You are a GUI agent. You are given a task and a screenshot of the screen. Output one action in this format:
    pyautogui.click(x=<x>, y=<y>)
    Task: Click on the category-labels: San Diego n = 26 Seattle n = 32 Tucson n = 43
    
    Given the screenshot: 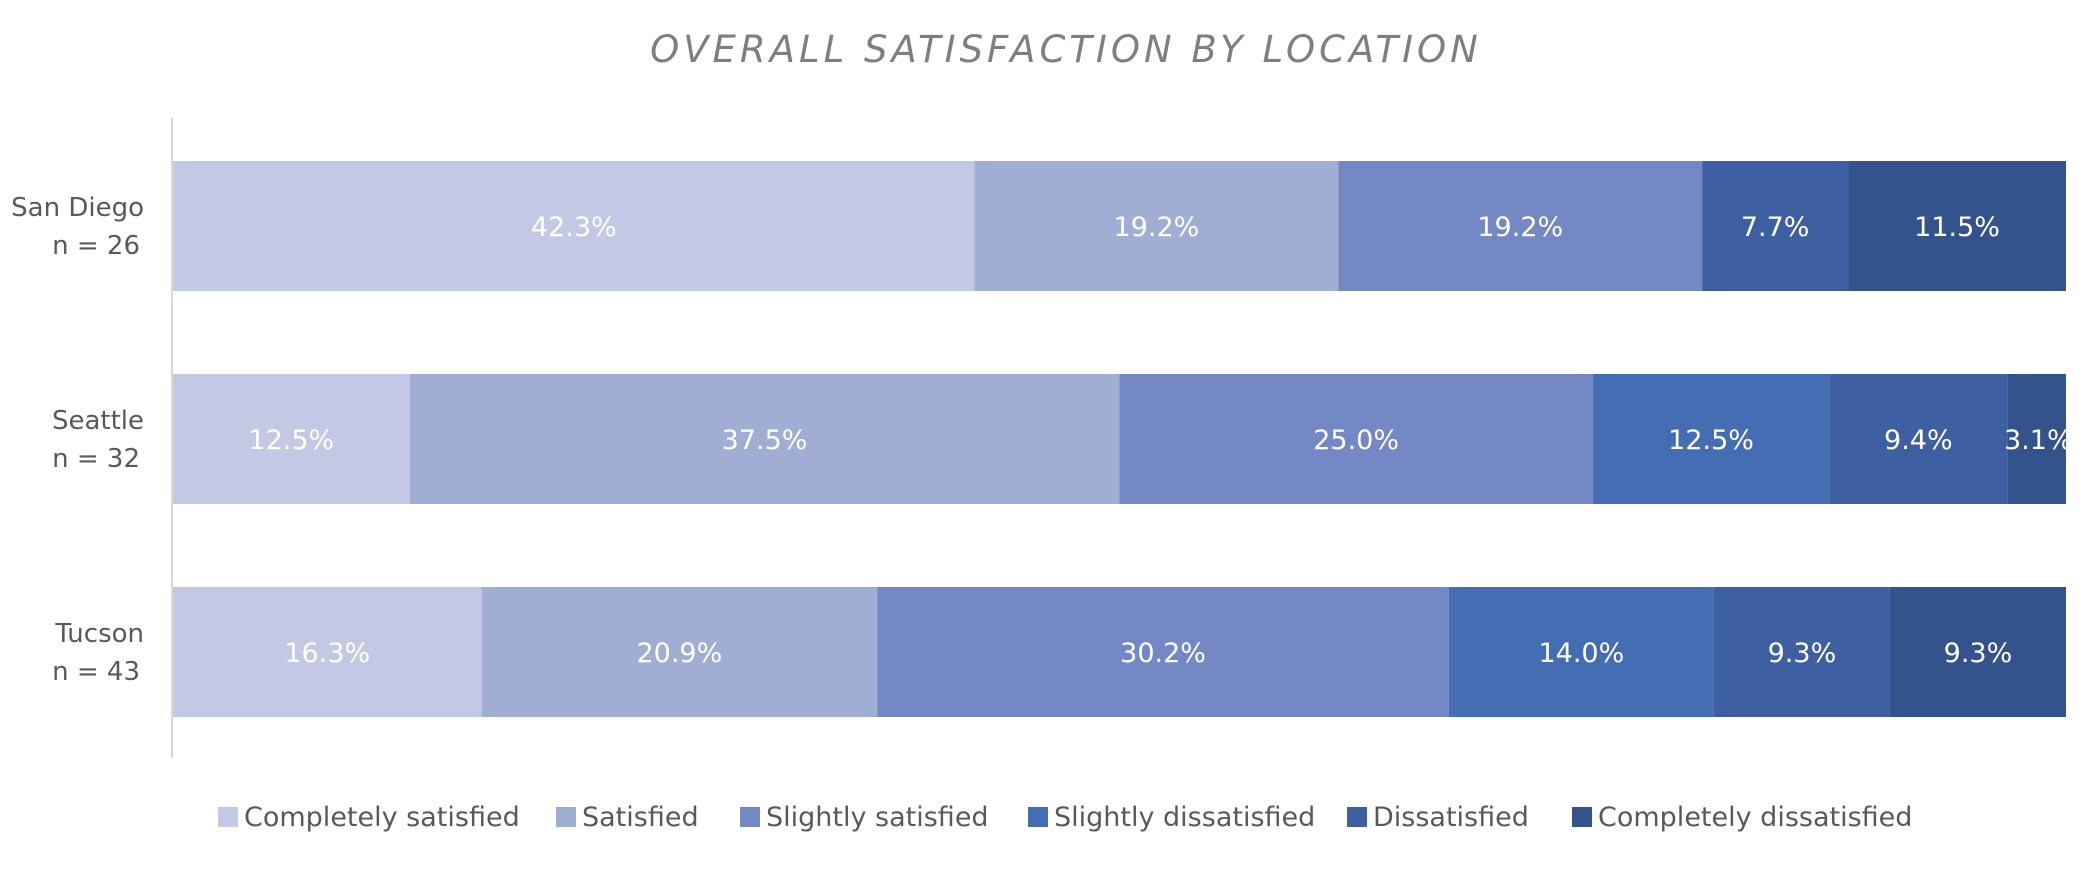 What is the action you would take?
    pyautogui.click(x=77, y=440)
    